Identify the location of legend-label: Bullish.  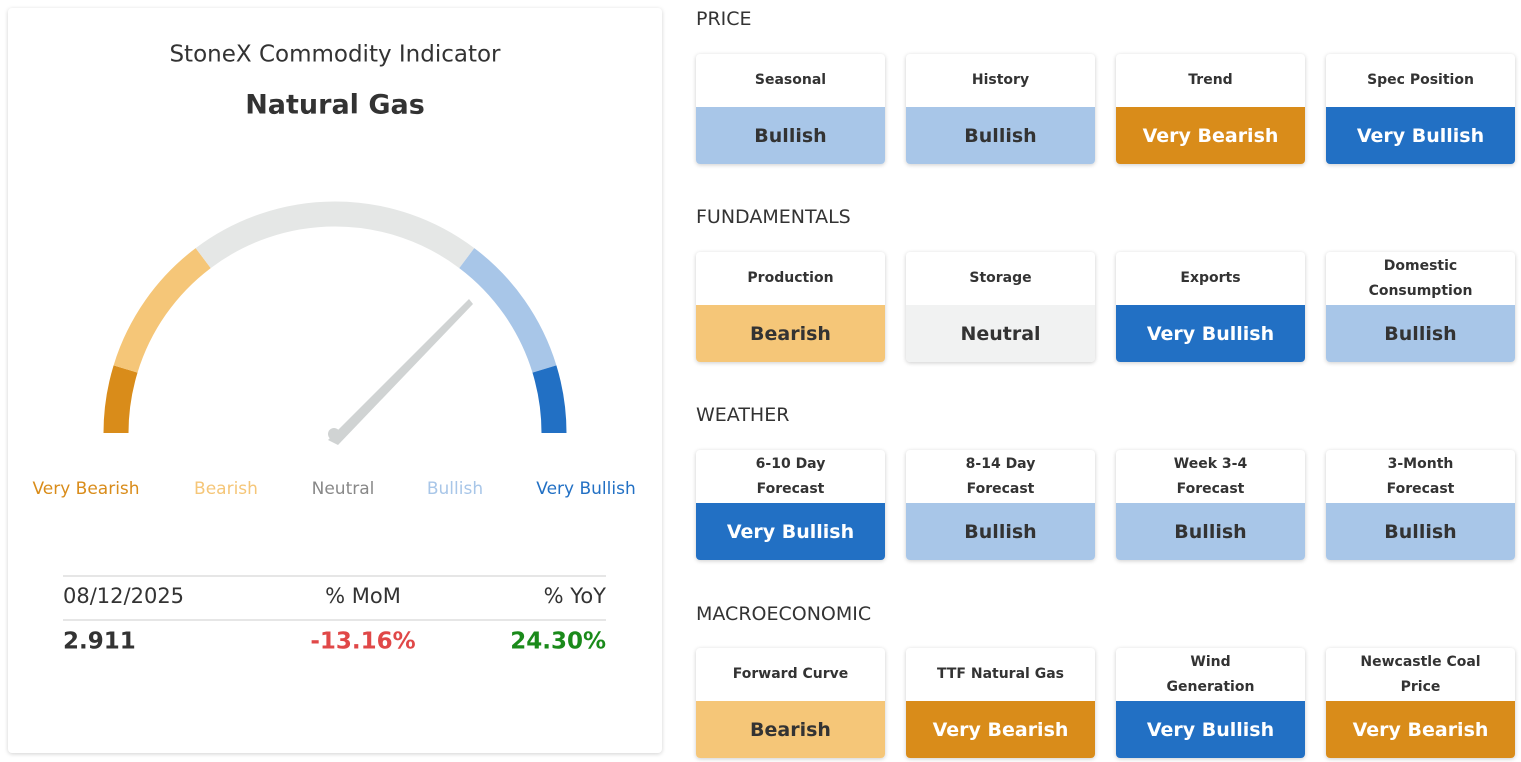
(455, 489).